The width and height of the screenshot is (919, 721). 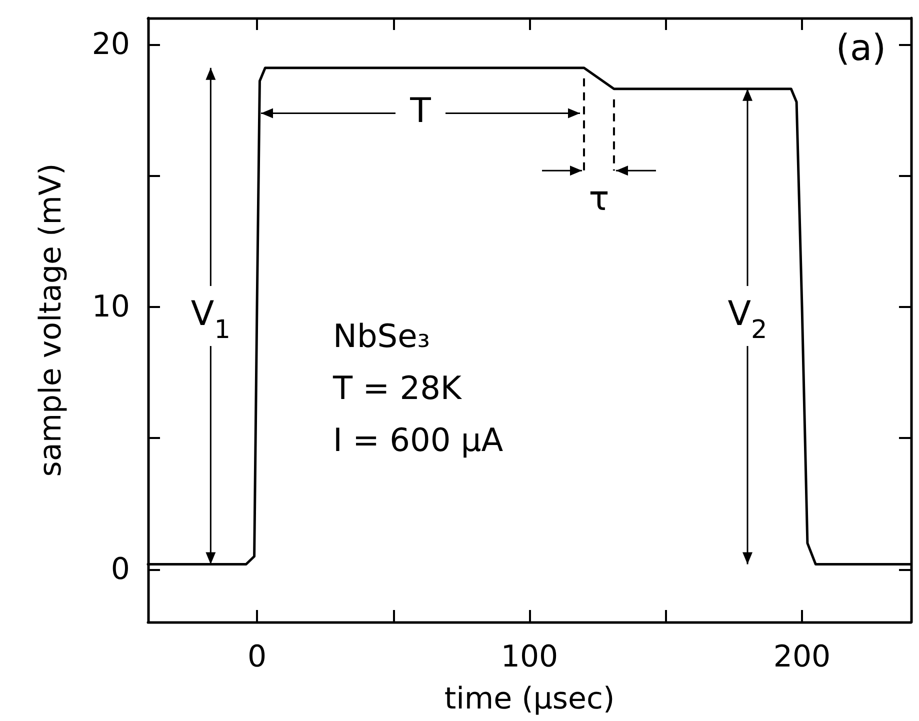 What do you see at coordinates (120, 569) in the screenshot?
I see `y-tick-label: 0` at bounding box center [120, 569].